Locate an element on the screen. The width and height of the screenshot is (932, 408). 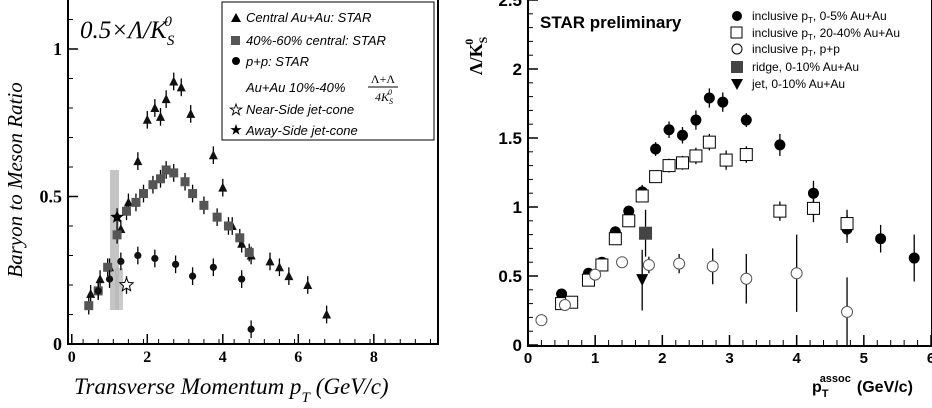
right-ytick-label: 2 is located at coordinates (517, 69).